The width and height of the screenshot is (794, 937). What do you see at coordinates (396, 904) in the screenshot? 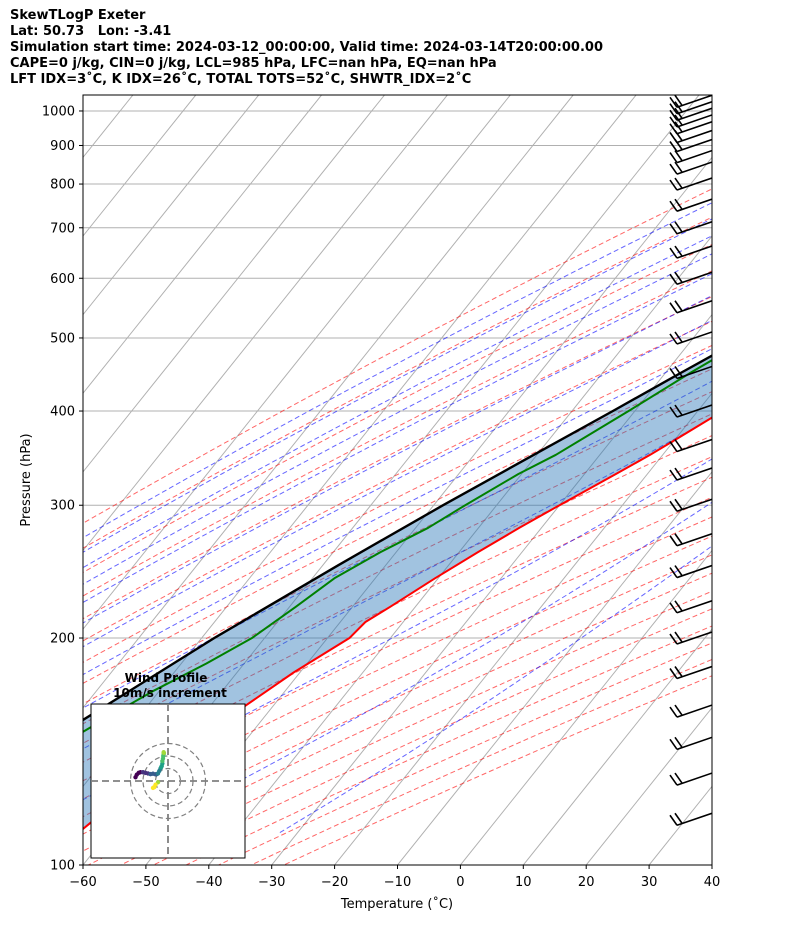
I see `x-axis-title: Temperature (˚C)` at bounding box center [396, 904].